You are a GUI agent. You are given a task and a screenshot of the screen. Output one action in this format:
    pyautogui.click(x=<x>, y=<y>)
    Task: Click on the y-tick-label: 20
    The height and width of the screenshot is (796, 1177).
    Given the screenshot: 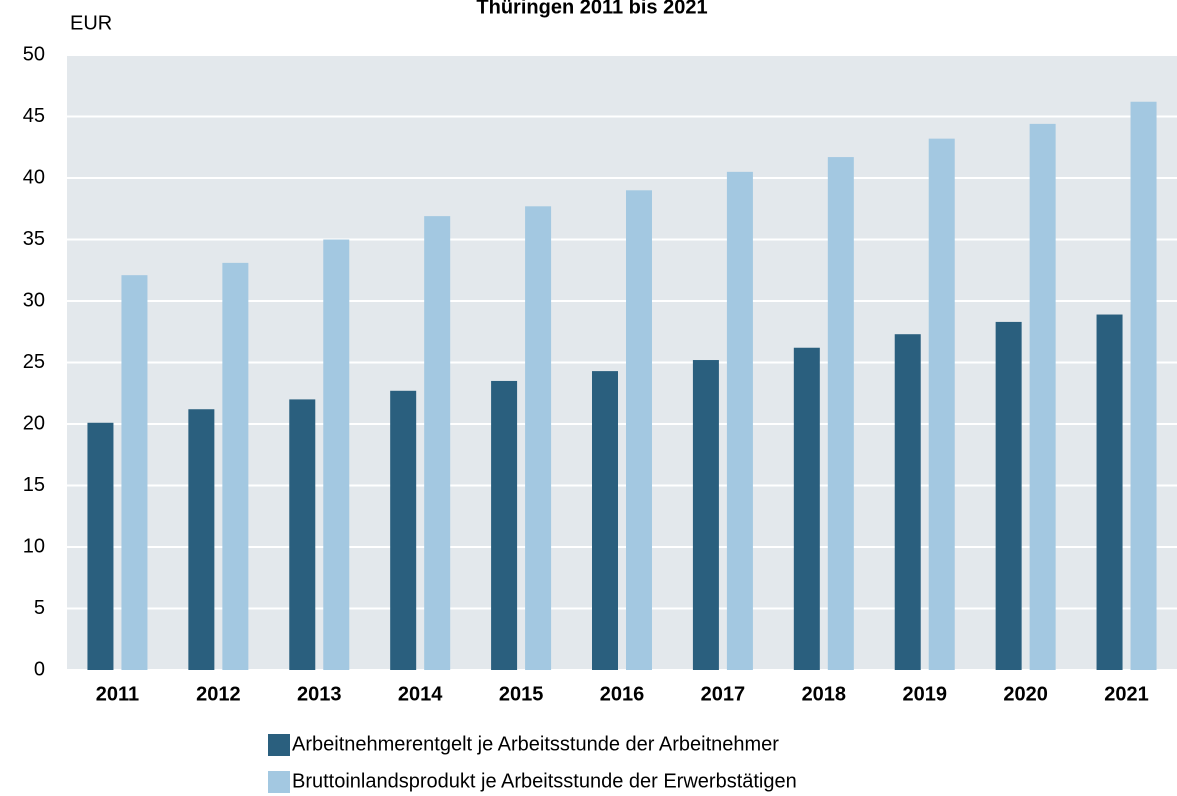 What is the action you would take?
    pyautogui.click(x=34, y=423)
    